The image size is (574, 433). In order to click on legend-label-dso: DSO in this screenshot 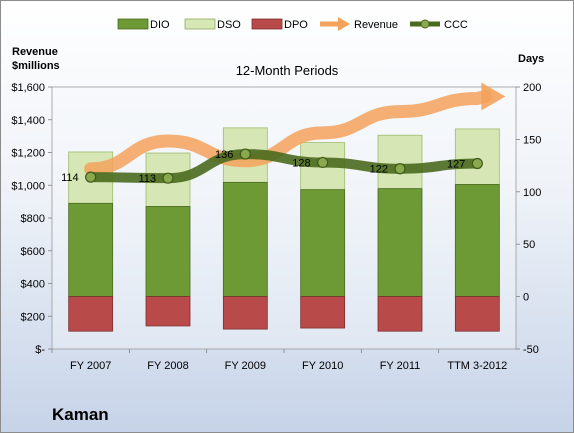, I will do `click(229, 25)`.